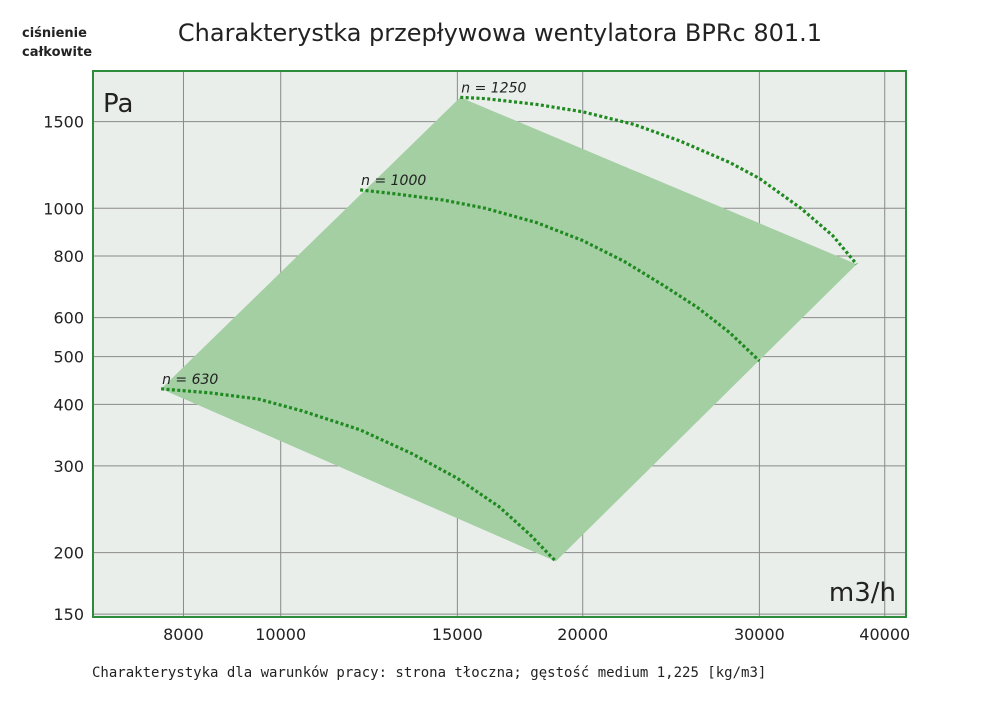  Describe the element at coordinates (862, 593) in the screenshot. I see `x-unit-label: m3/h` at that location.